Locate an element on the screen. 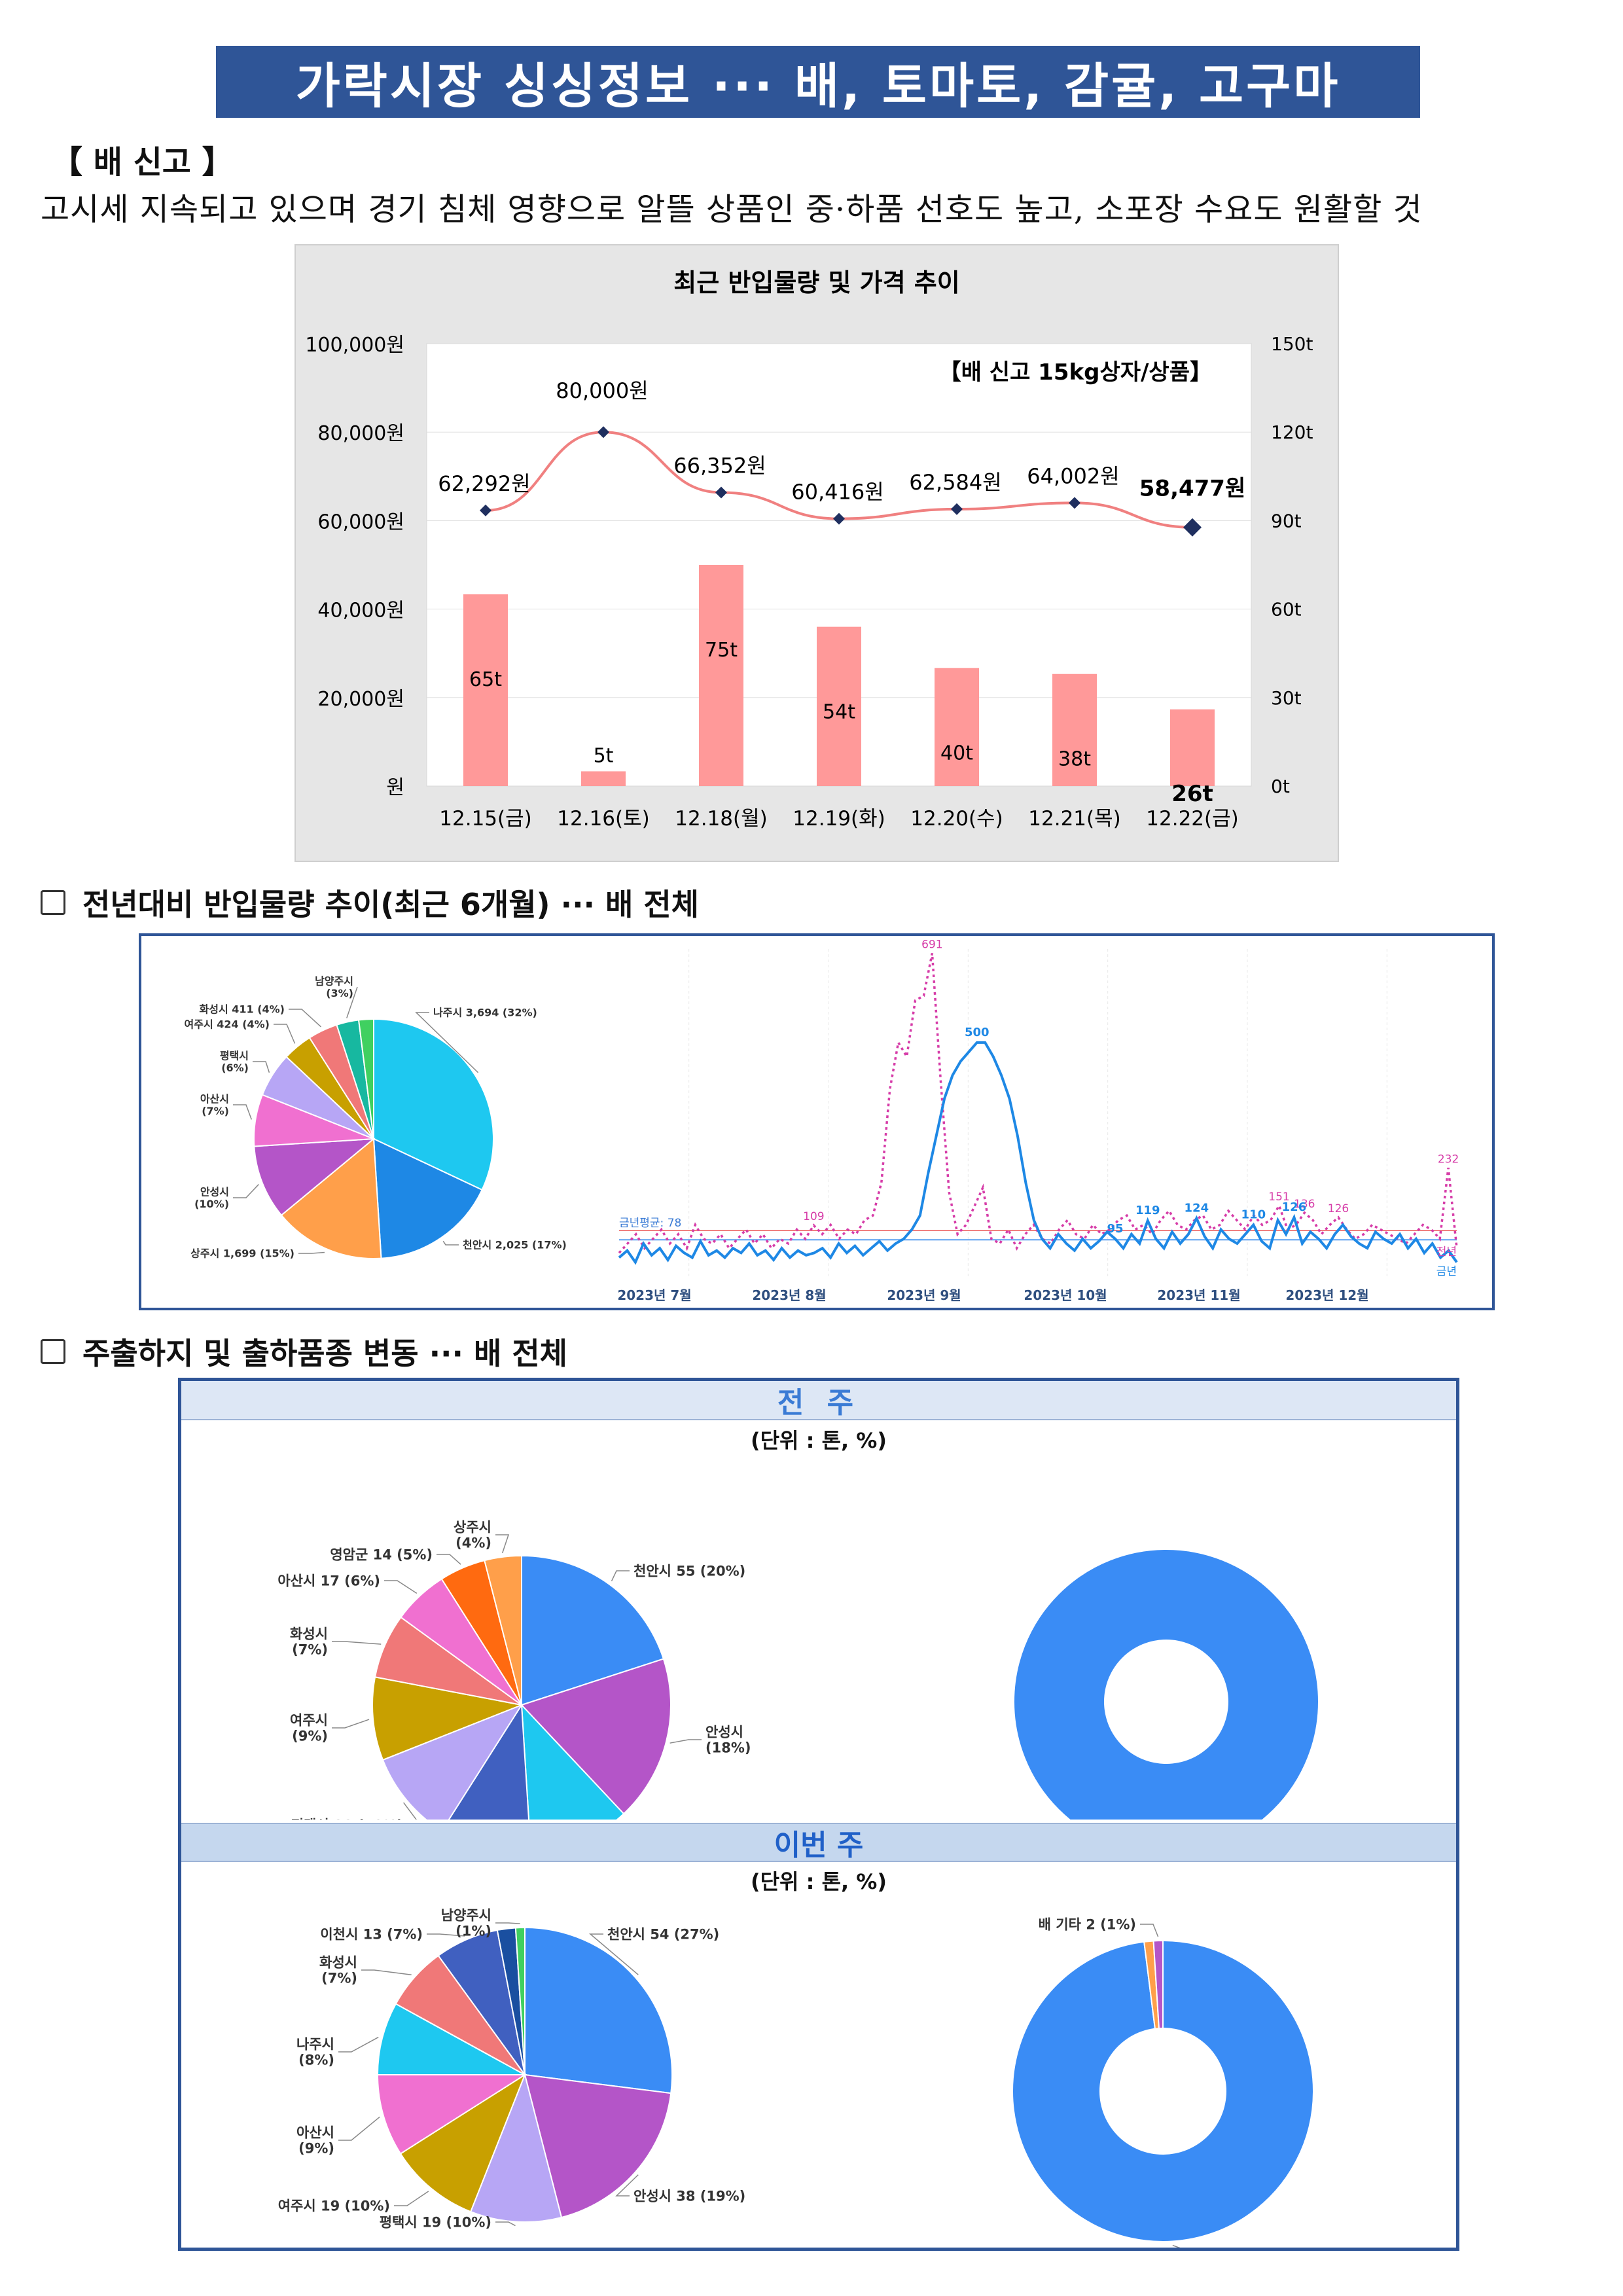 Image resolution: width=1623 pixels, height=2296 pixels. x-tick-label: 2023년 7월 is located at coordinates (654, 1295).